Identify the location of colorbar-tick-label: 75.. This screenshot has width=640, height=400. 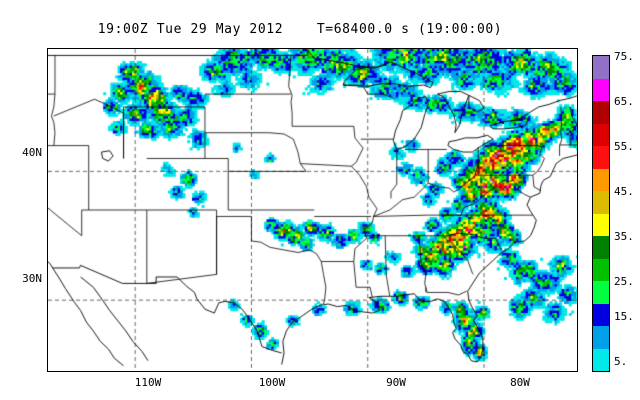
(624, 56).